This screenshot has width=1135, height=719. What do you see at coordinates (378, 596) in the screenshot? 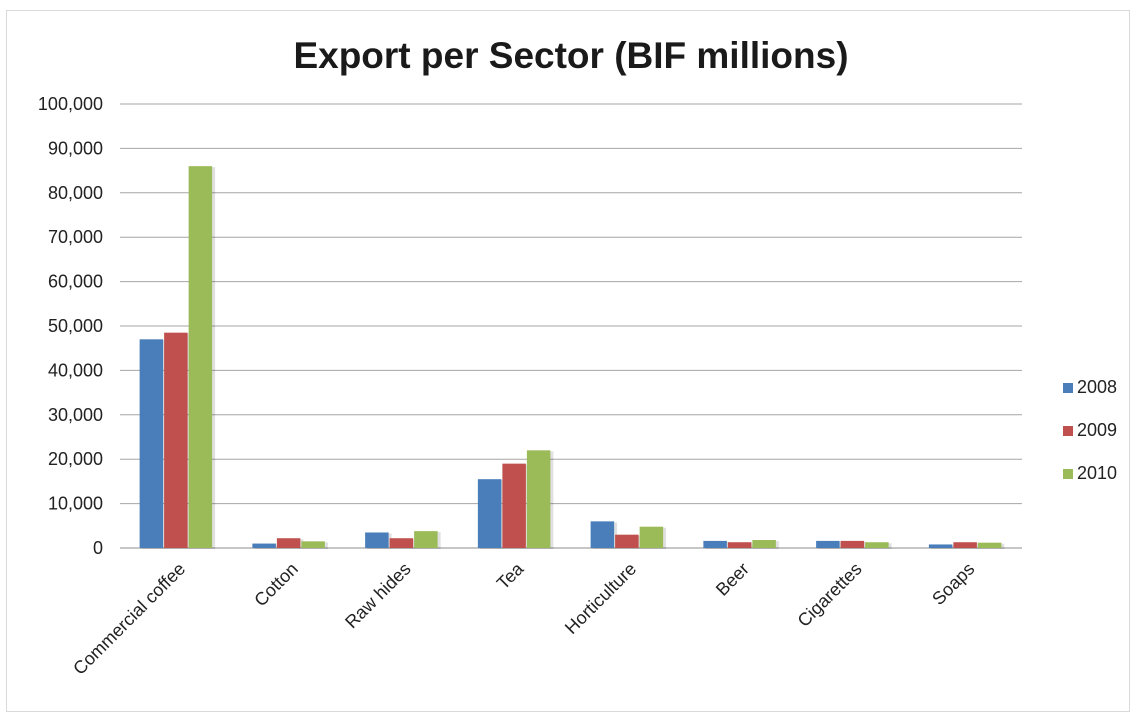
I see `x-category-label: Raw hides` at bounding box center [378, 596].